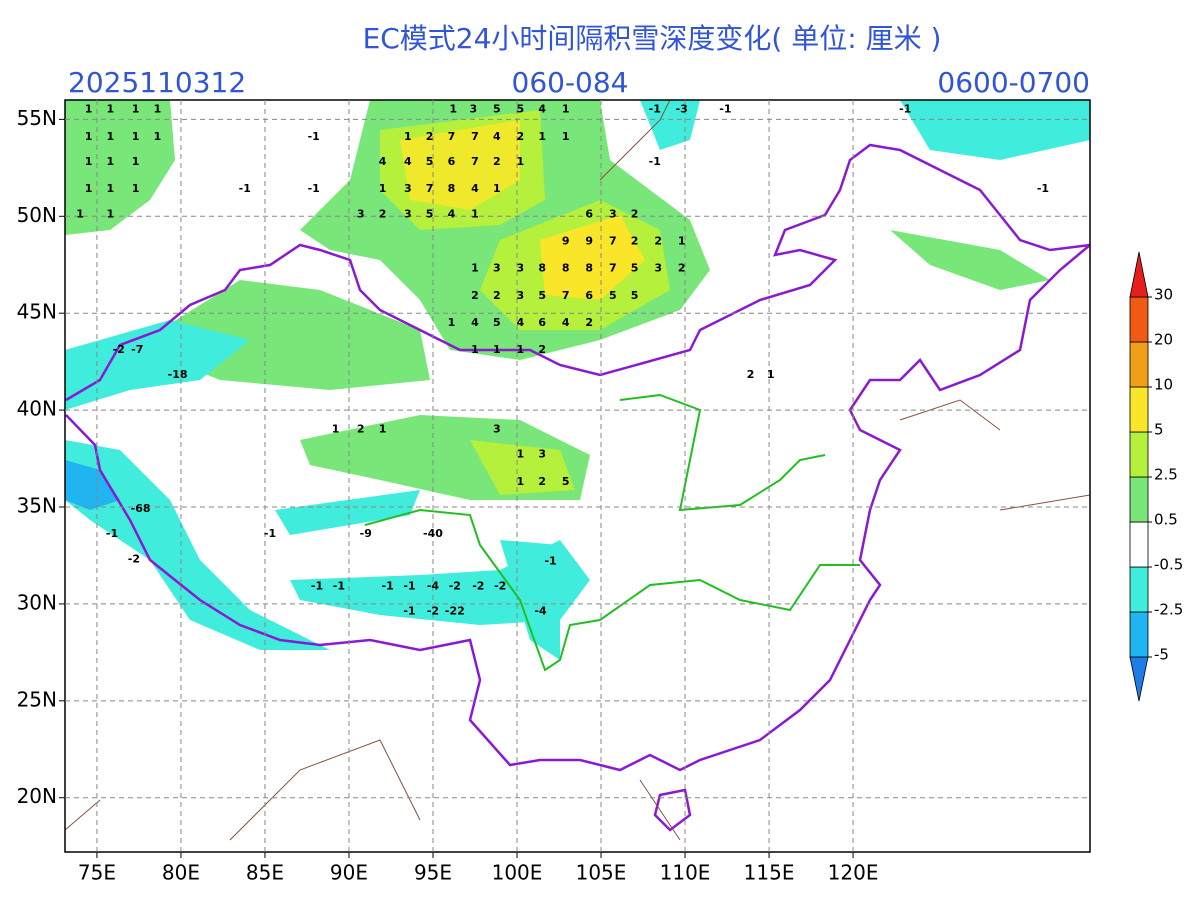  Describe the element at coordinates (1166, 520) in the screenshot. I see `colorbar-label: 0.5` at that location.